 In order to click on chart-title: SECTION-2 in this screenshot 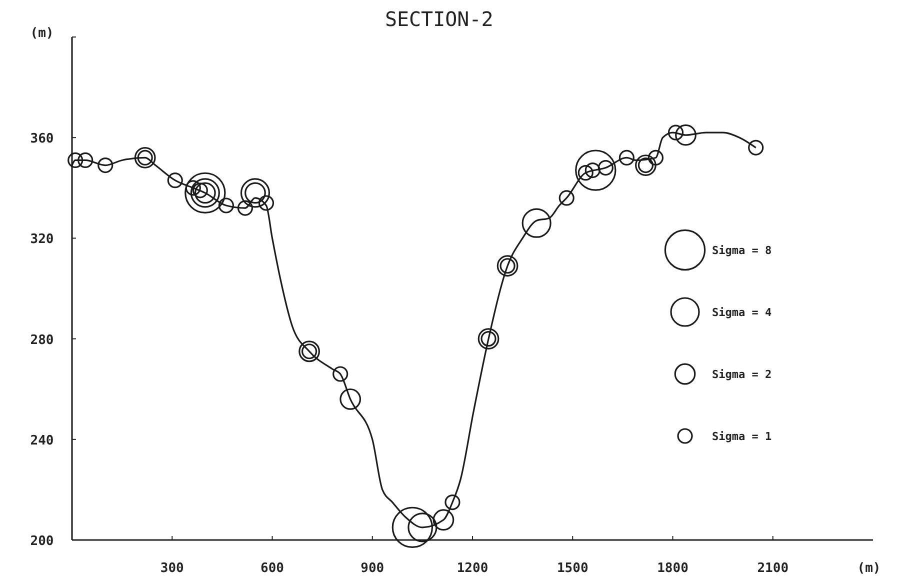, I will do `click(439, 19)`.